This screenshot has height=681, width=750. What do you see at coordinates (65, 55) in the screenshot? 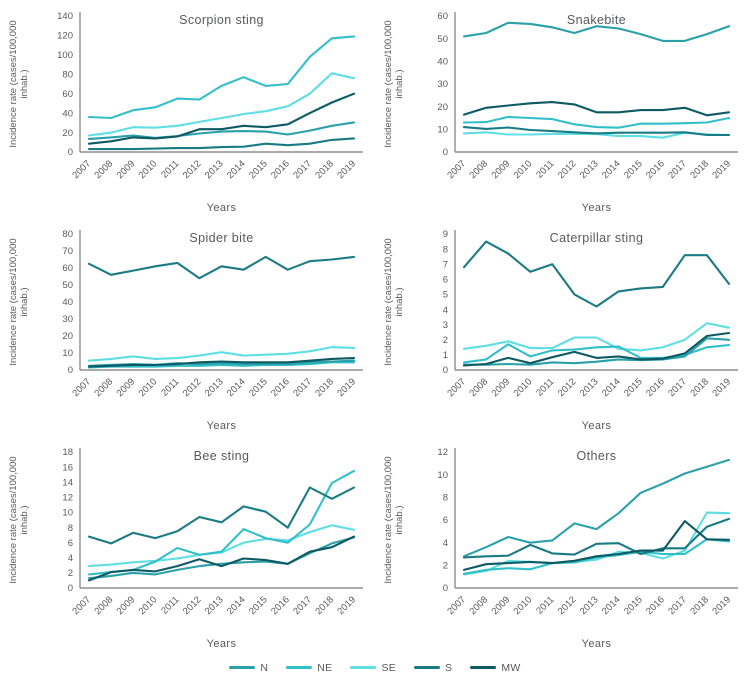
I see `y-tick-label: 100` at bounding box center [65, 55].